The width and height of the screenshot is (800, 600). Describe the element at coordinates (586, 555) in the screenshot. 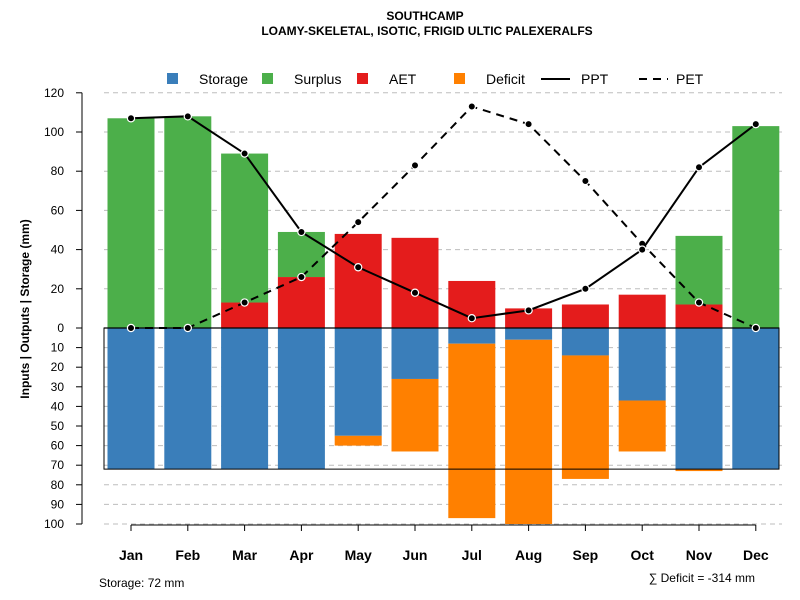

I see `x-tick-label: Sep` at that location.